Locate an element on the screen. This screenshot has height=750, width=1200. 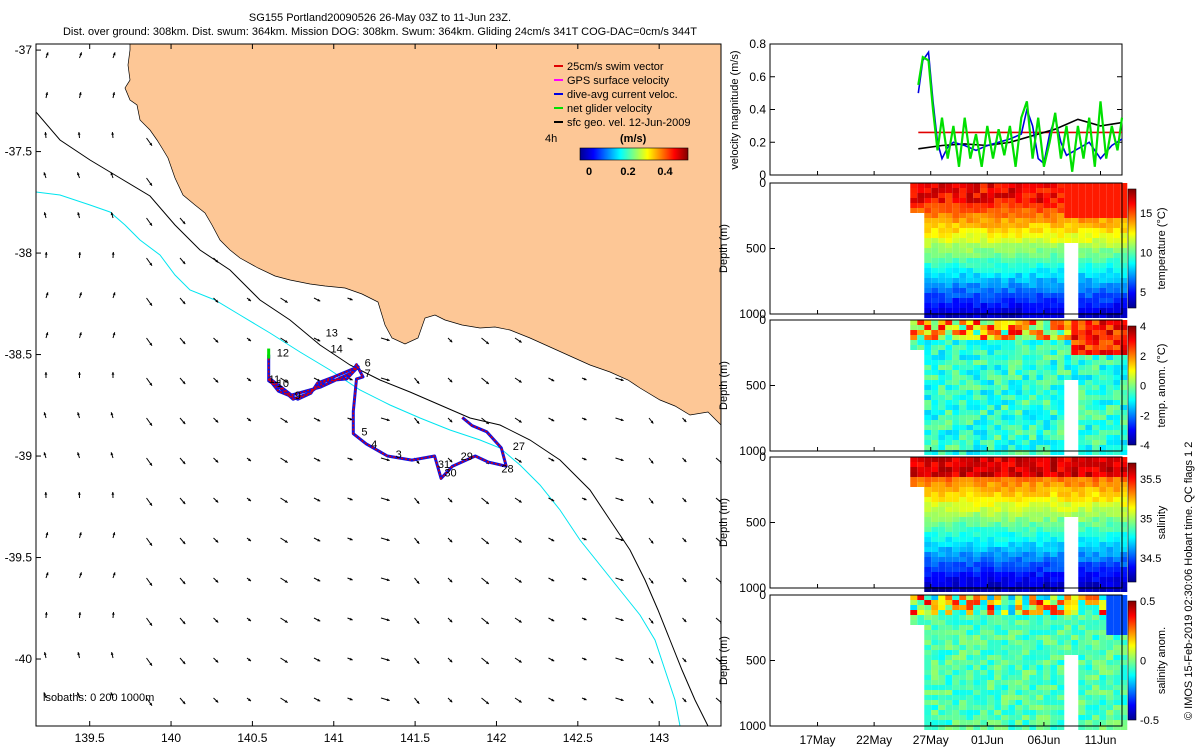
x-tick-label: 143 is located at coordinates (659, 738).